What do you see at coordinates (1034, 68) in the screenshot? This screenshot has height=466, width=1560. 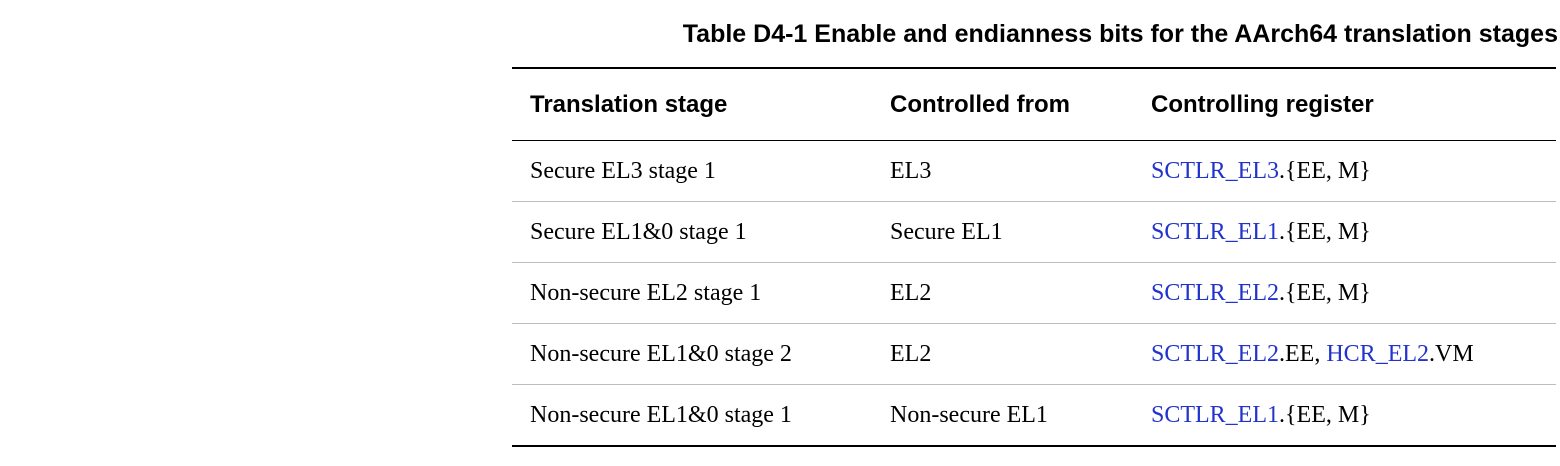 I see `table-top-rule` at bounding box center [1034, 68].